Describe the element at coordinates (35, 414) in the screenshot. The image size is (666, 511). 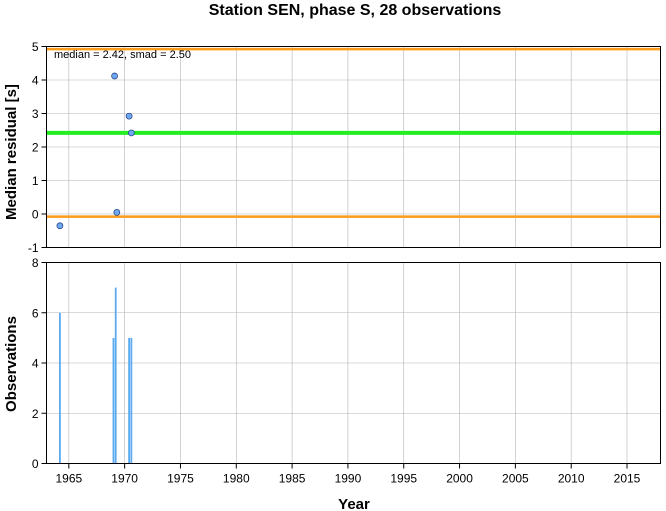
I see `observations-y-tick-label: 2` at that location.